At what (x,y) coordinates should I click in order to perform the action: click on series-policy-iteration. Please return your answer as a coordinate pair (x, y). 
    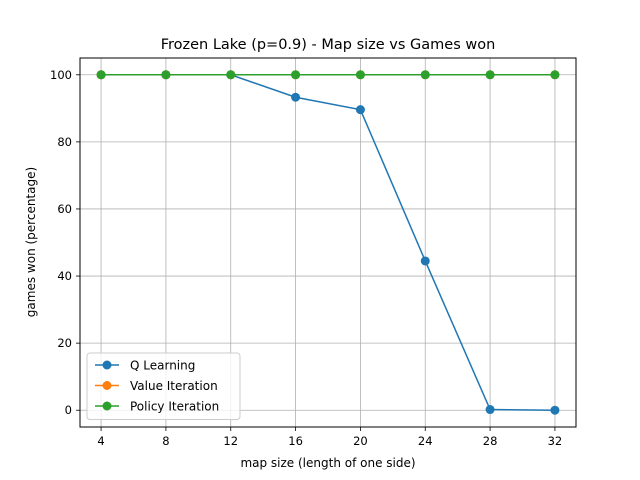
    Looking at the image, I should click on (328, 75).